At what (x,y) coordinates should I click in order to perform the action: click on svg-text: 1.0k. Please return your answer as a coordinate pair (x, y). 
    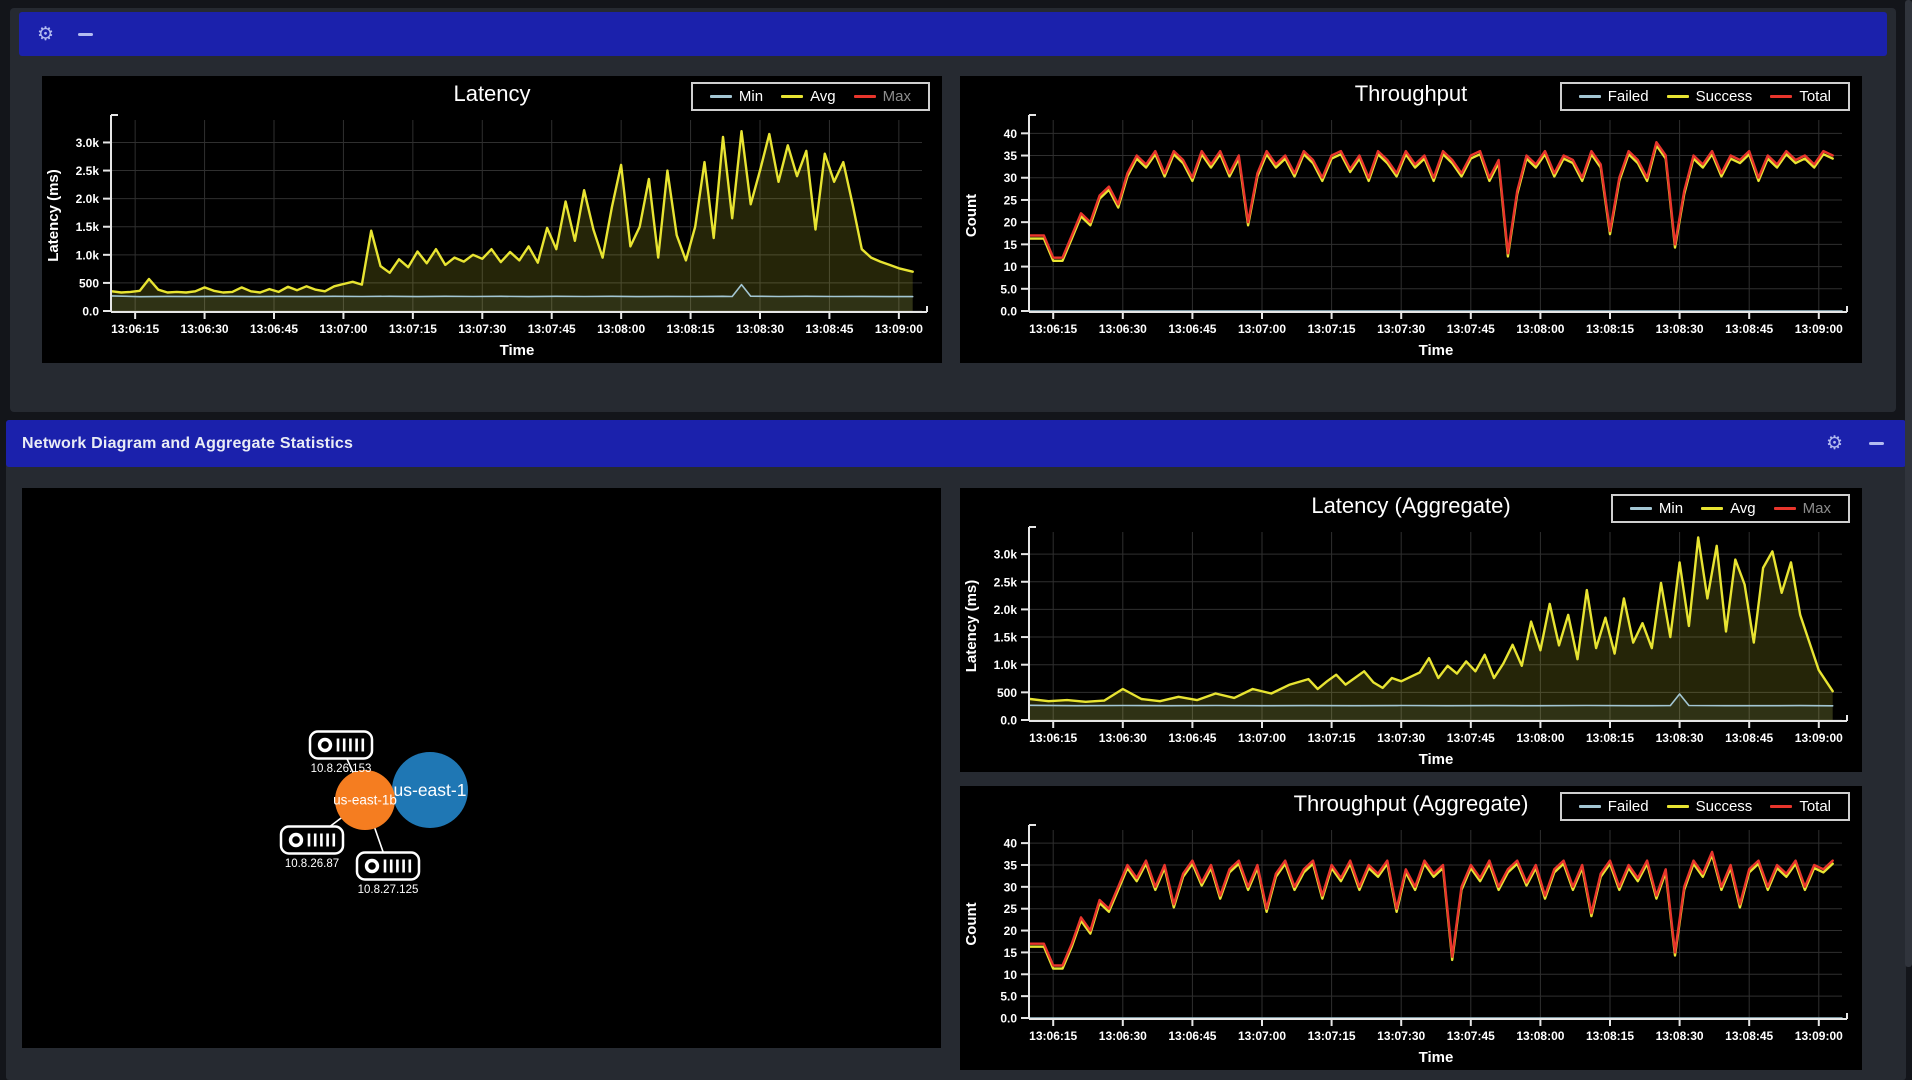
    Looking at the image, I should click on (1006, 665).